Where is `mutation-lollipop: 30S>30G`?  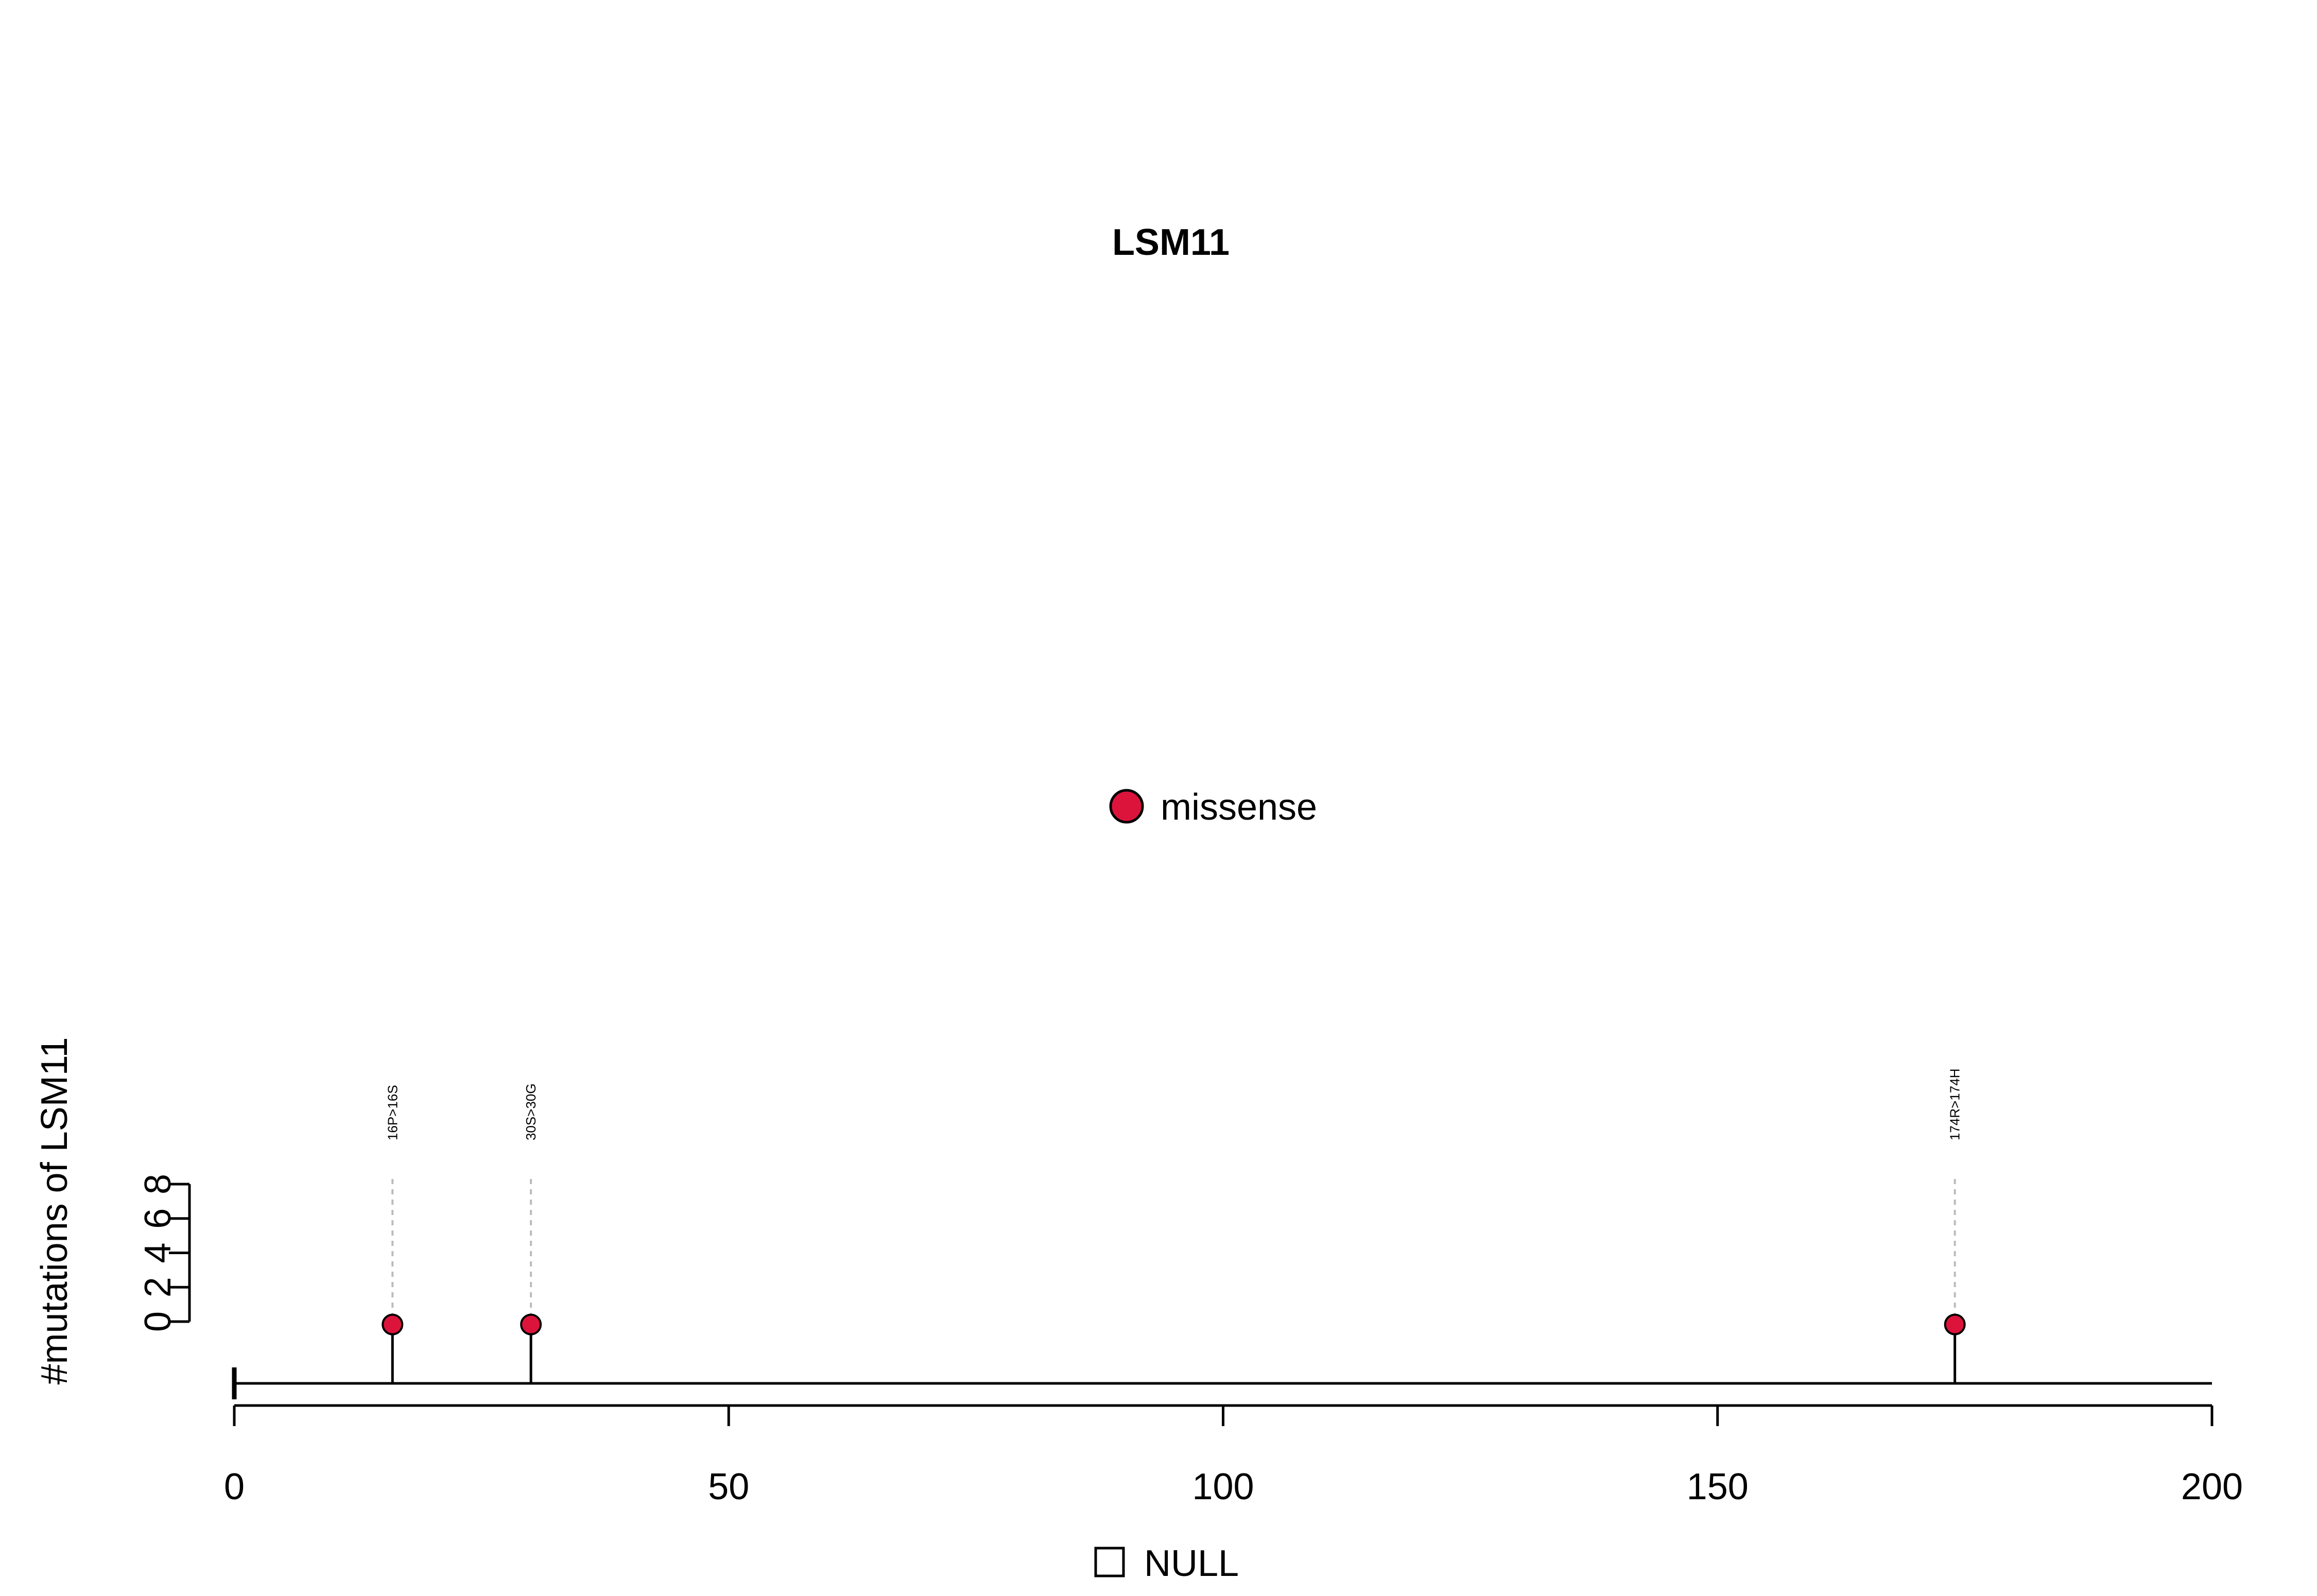 mutation-lollipop: 30S>30G is located at coordinates (531, 1233).